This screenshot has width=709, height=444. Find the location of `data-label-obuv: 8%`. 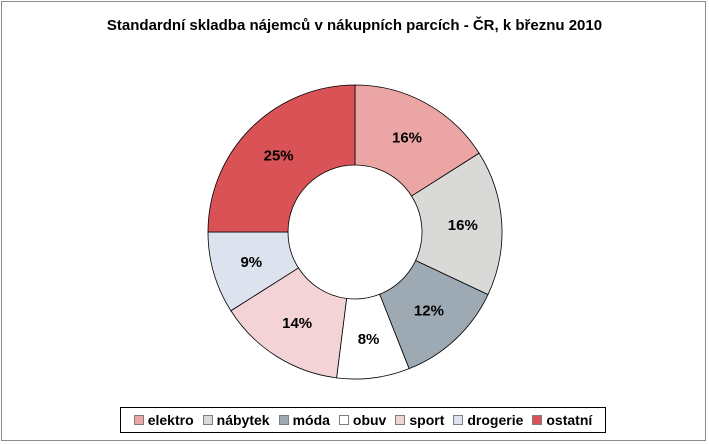

data-label-obuv: 8% is located at coordinates (369, 339).